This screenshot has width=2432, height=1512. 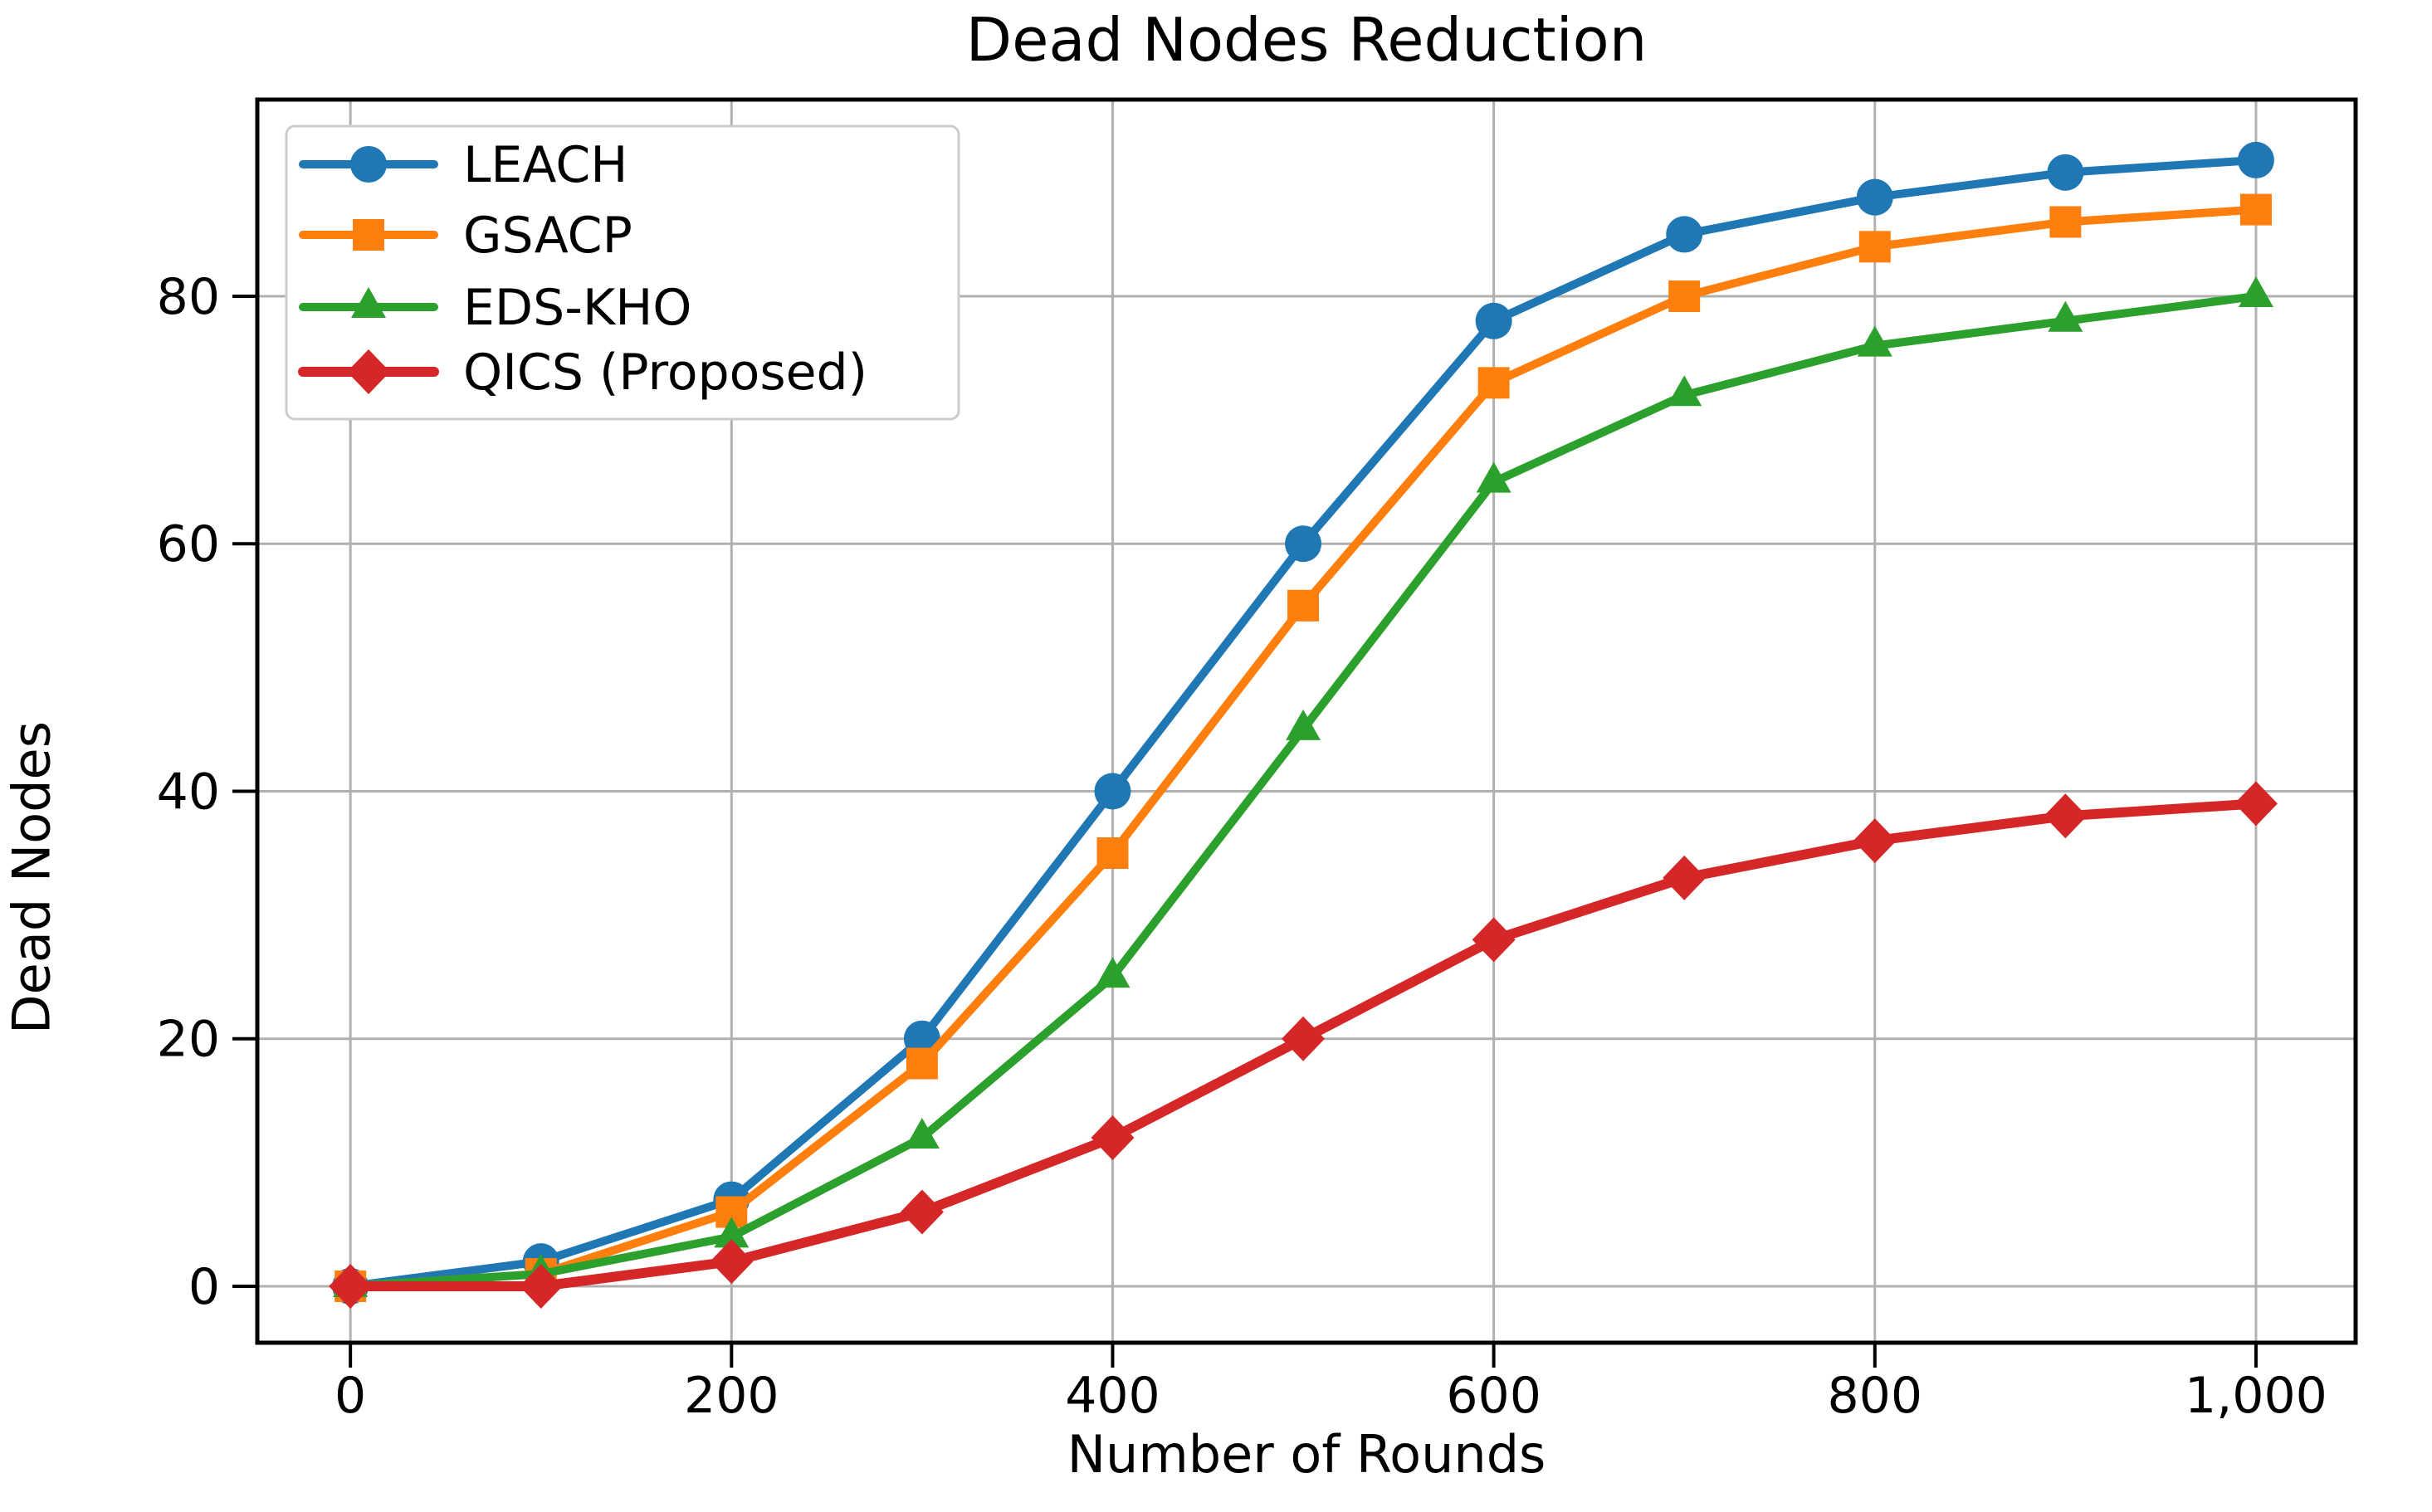 I want to click on y-axis-label-text: Dead Nodes, so click(x=31, y=878).